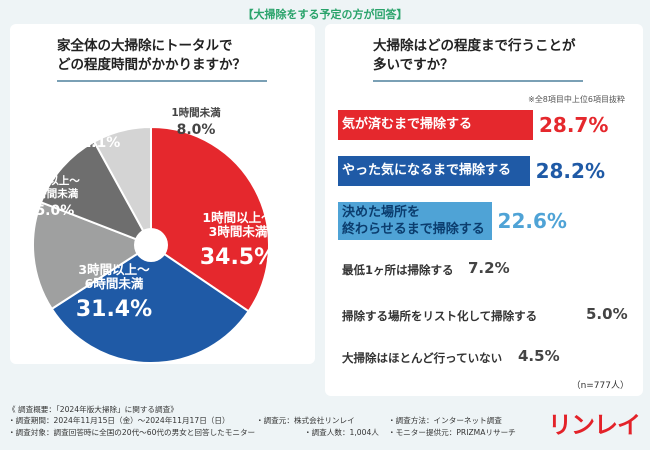  Describe the element at coordinates (114, 292) in the screenshot. I see `pie-slice-label: 3時間以上～6時間未満 31.4%` at that location.